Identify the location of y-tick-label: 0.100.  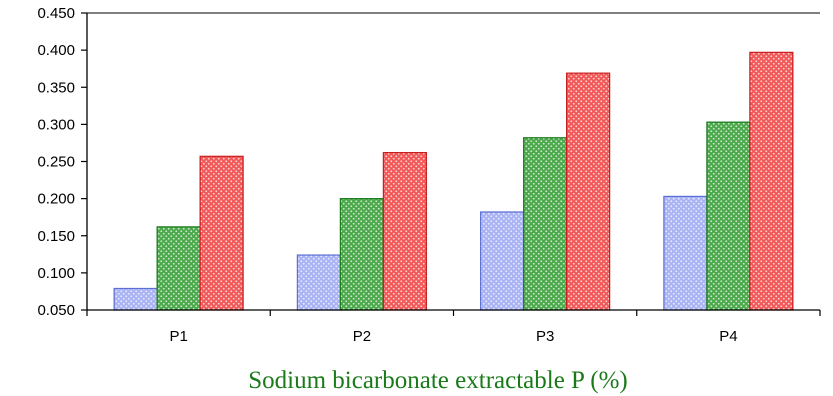
(56, 273).